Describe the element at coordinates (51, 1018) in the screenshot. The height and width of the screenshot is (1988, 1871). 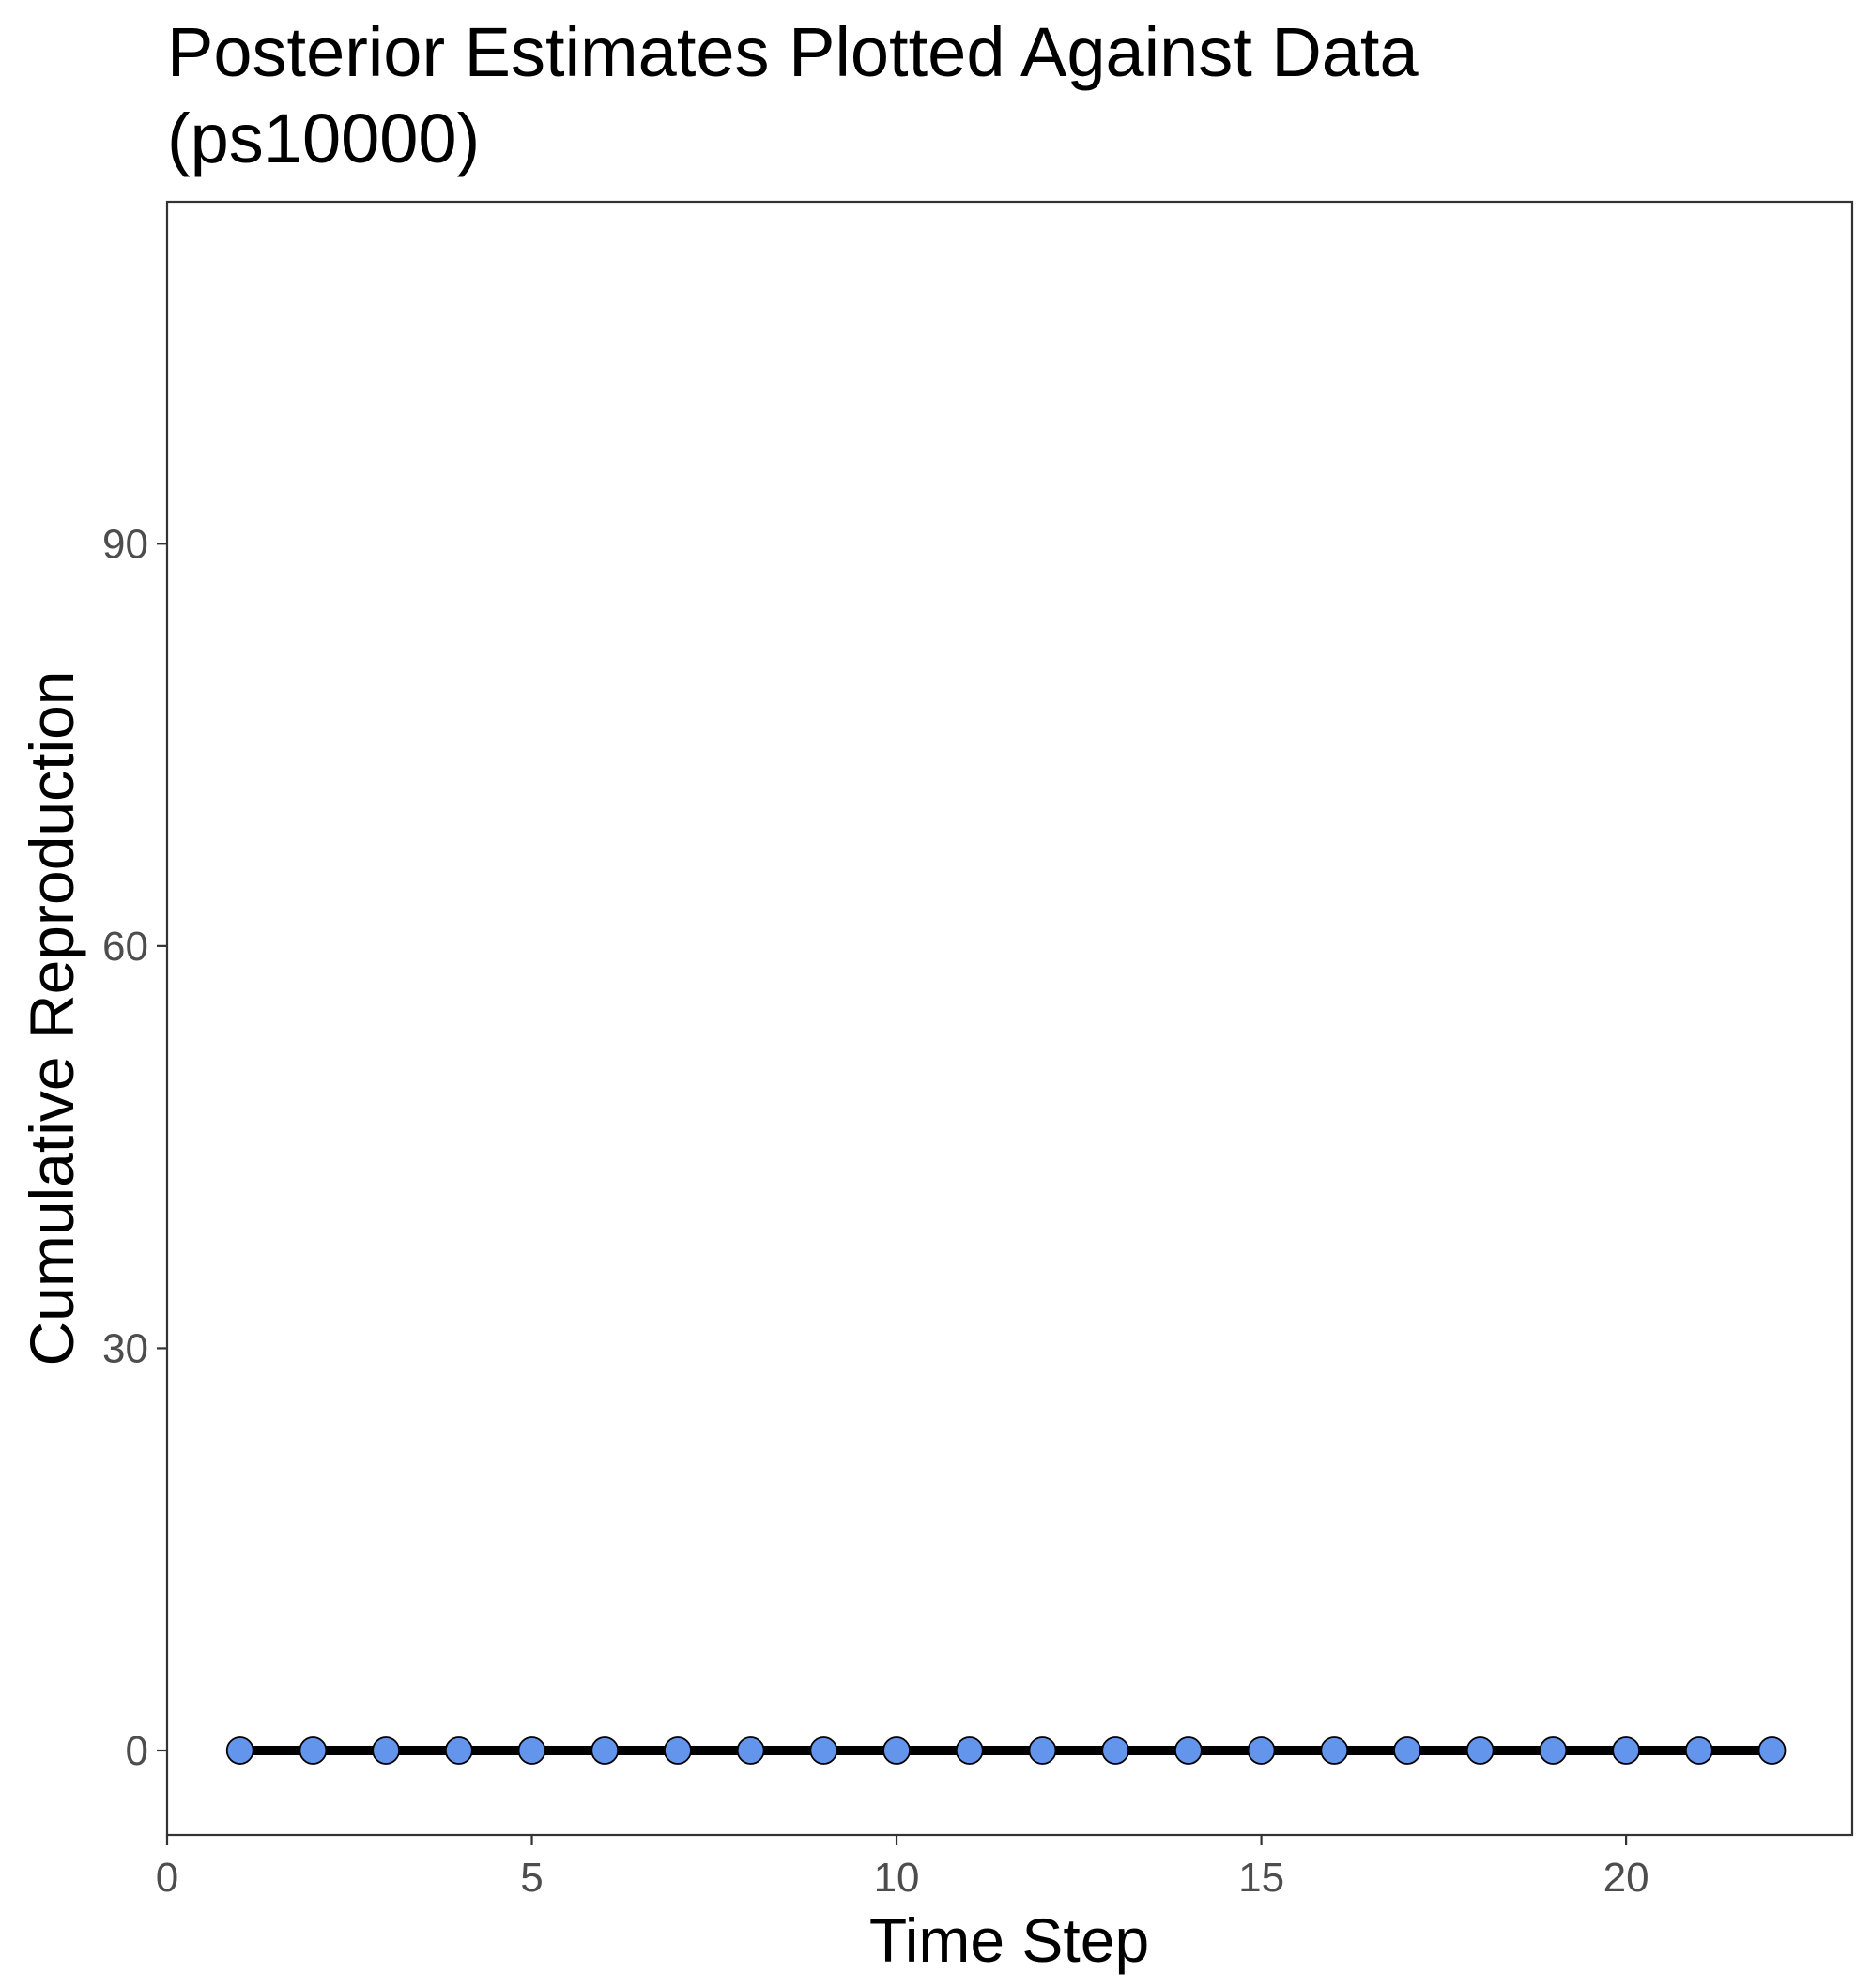
I see `y-axis-label: Cumulative Reproduction` at that location.